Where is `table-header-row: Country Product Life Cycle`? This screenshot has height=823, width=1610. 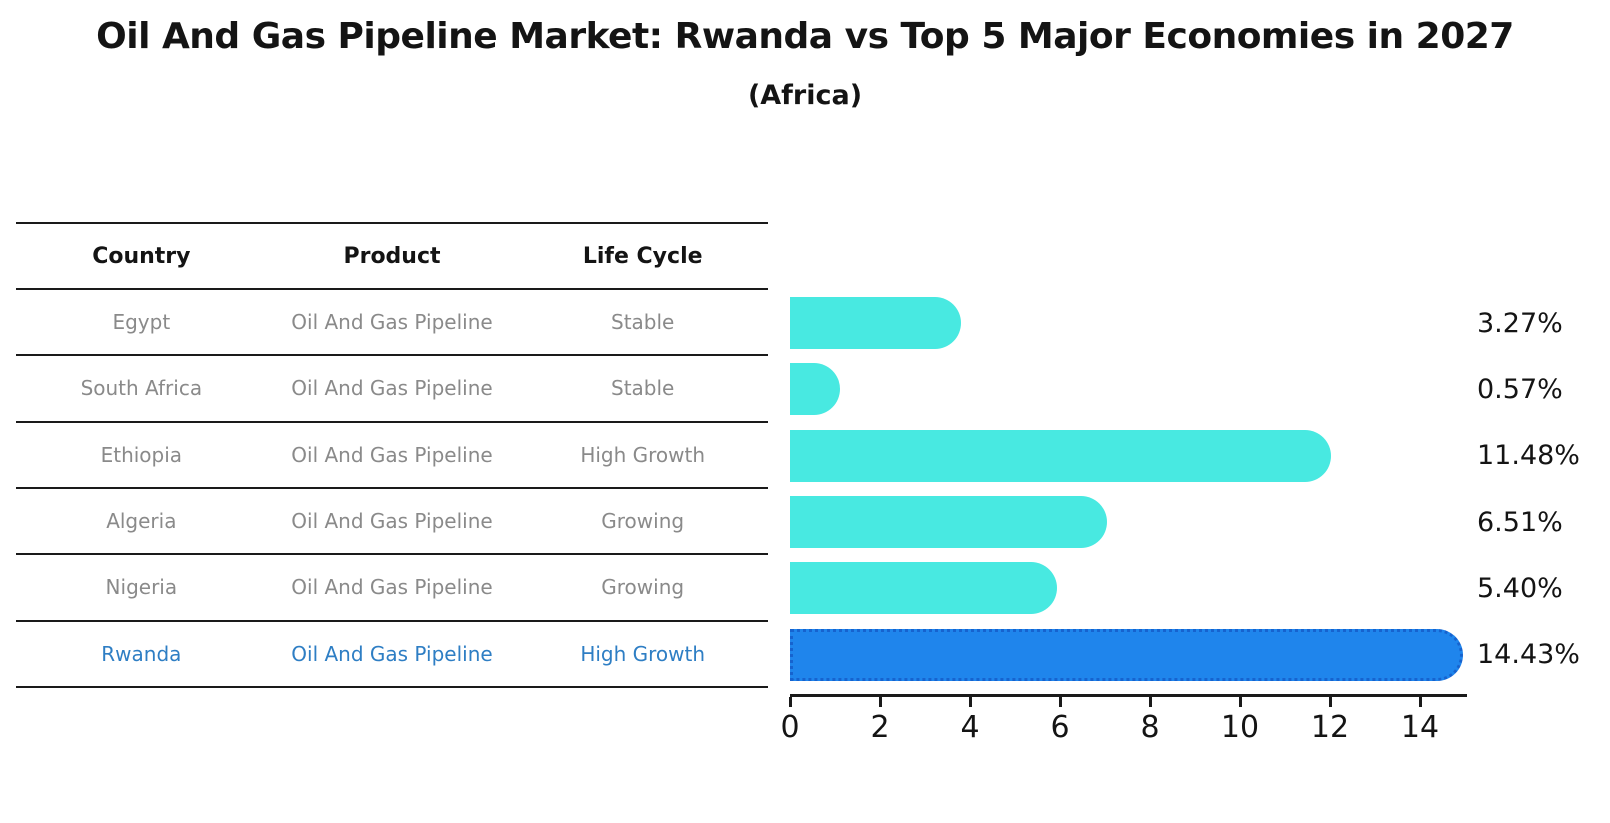
table-header-row: Country Product Life Cycle is located at coordinates (392, 256).